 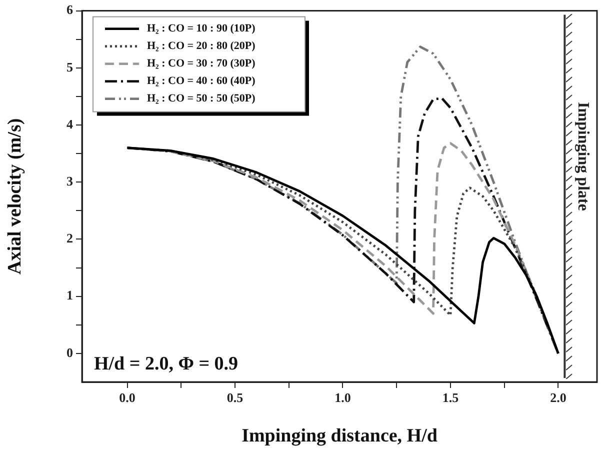 What do you see at coordinates (201, 64) in the screenshot?
I see `legend-label: H₂ : CO = 30 : 70 (30P)` at bounding box center [201, 64].